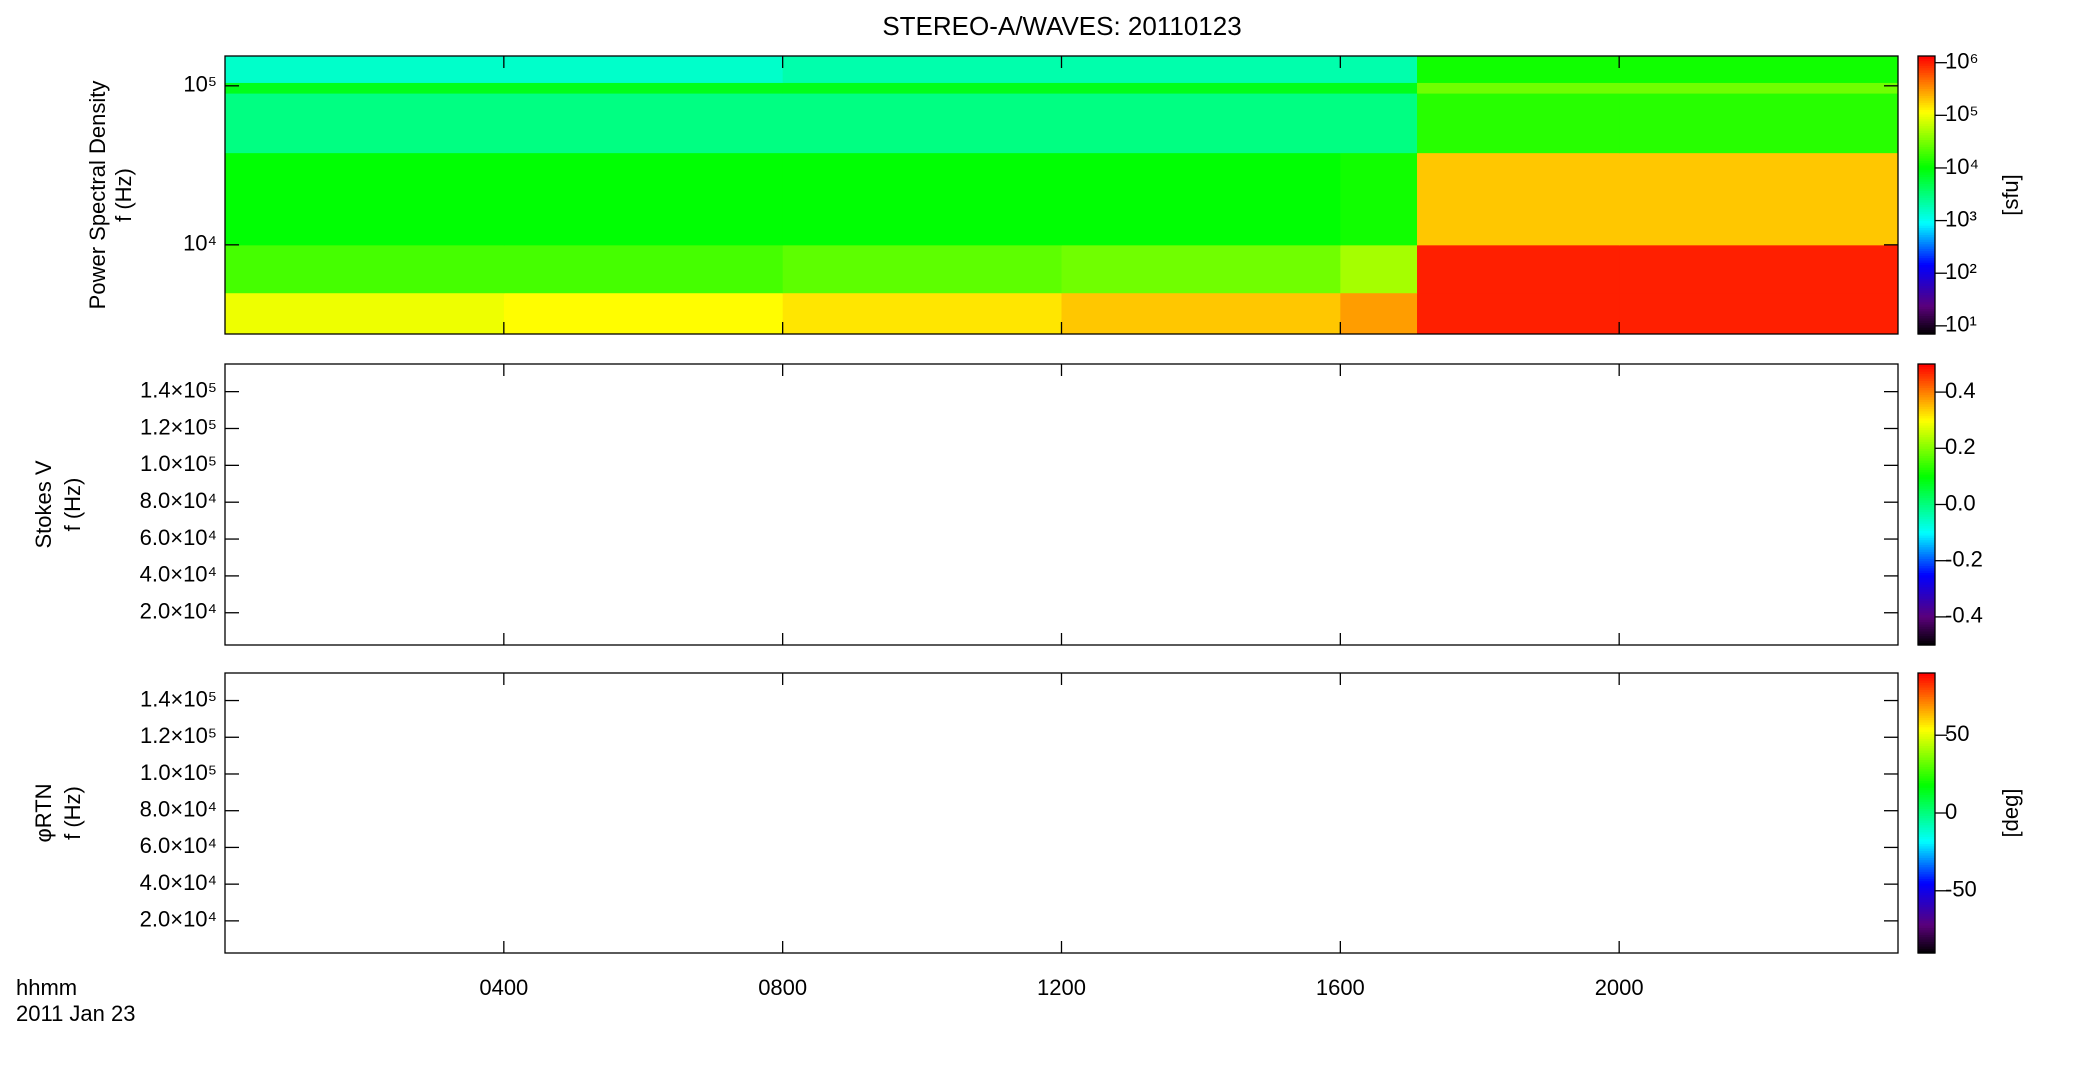 Image resolution: width=2096 pixels, height=1080 pixels. I want to click on colorbar-tick-label: 0.0, so click(1960, 502).